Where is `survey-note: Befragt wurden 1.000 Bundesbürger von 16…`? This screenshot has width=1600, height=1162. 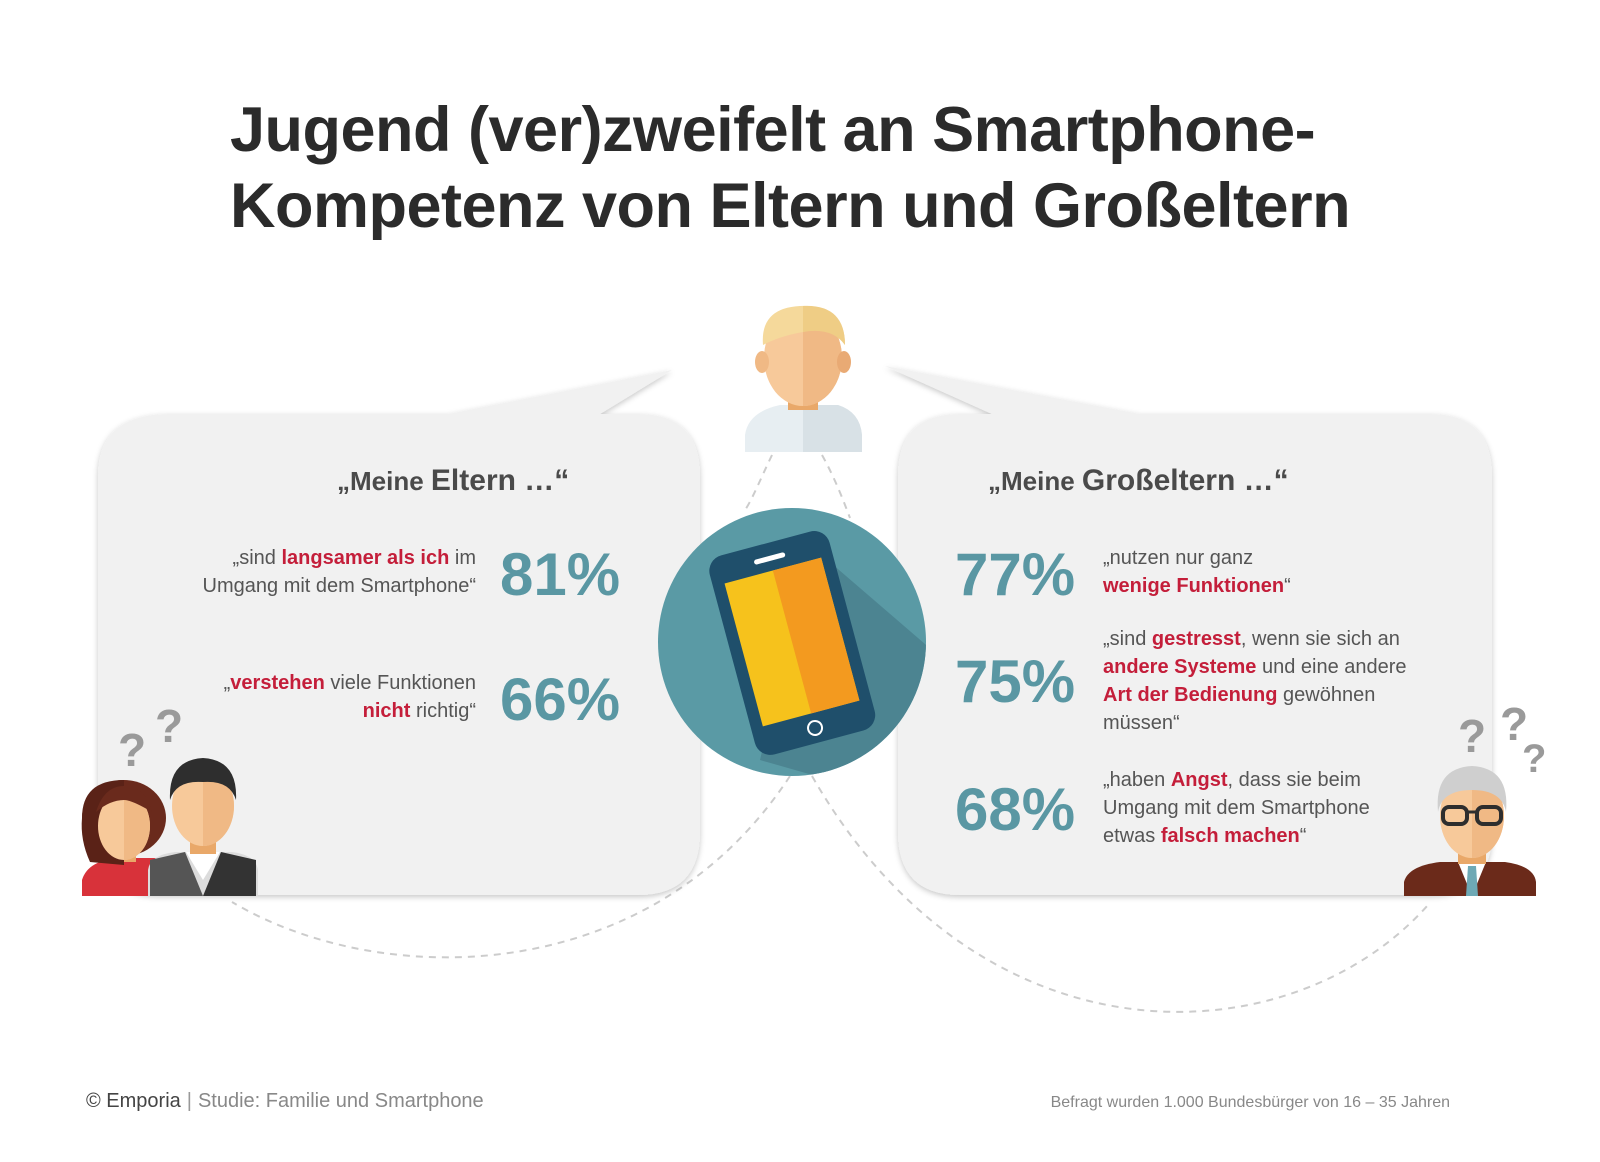 survey-note: Befragt wurden 1.000 Bundesbürger von 16… is located at coordinates (1250, 1102).